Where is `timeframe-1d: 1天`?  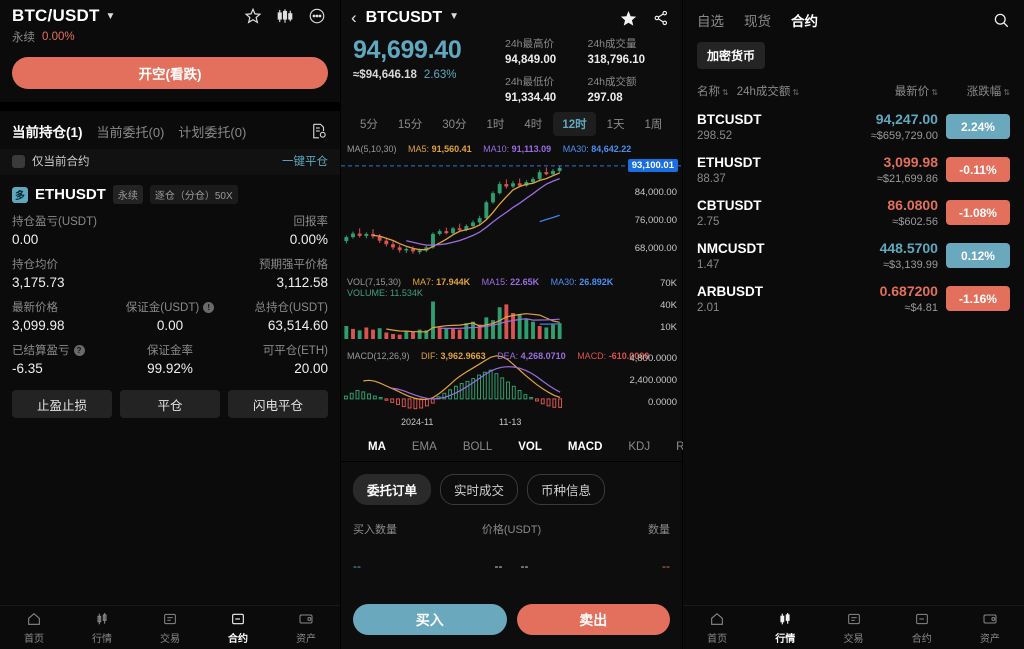 timeframe-1d: 1天 is located at coordinates (615, 125).